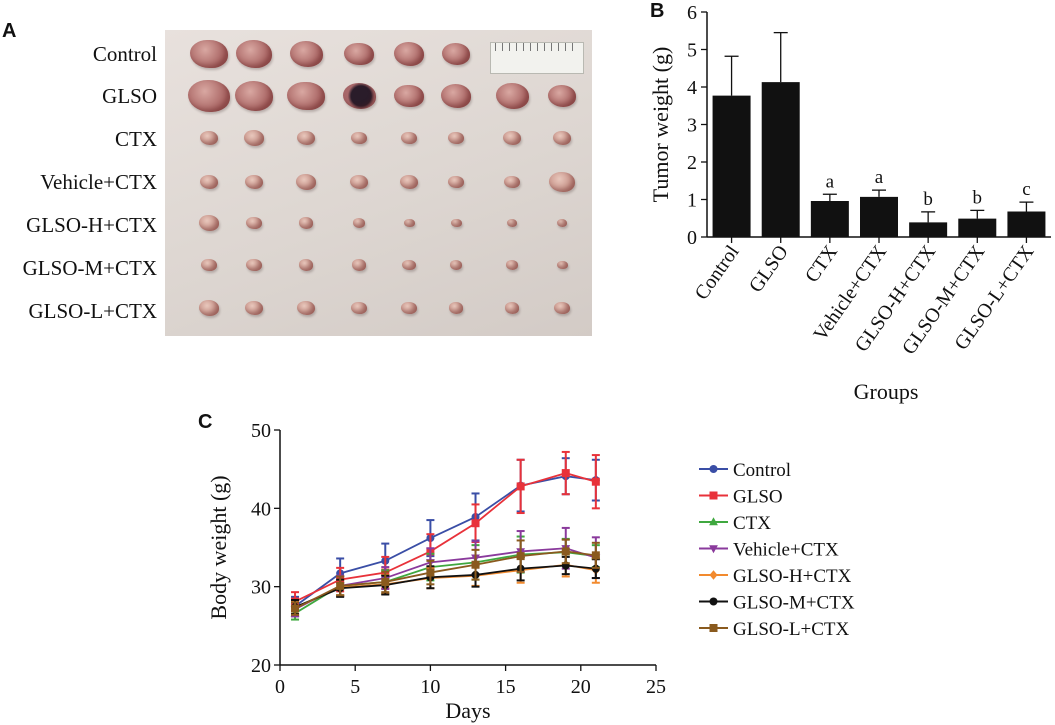  I want to click on x-tick-label: GLSO, so click(769, 268).